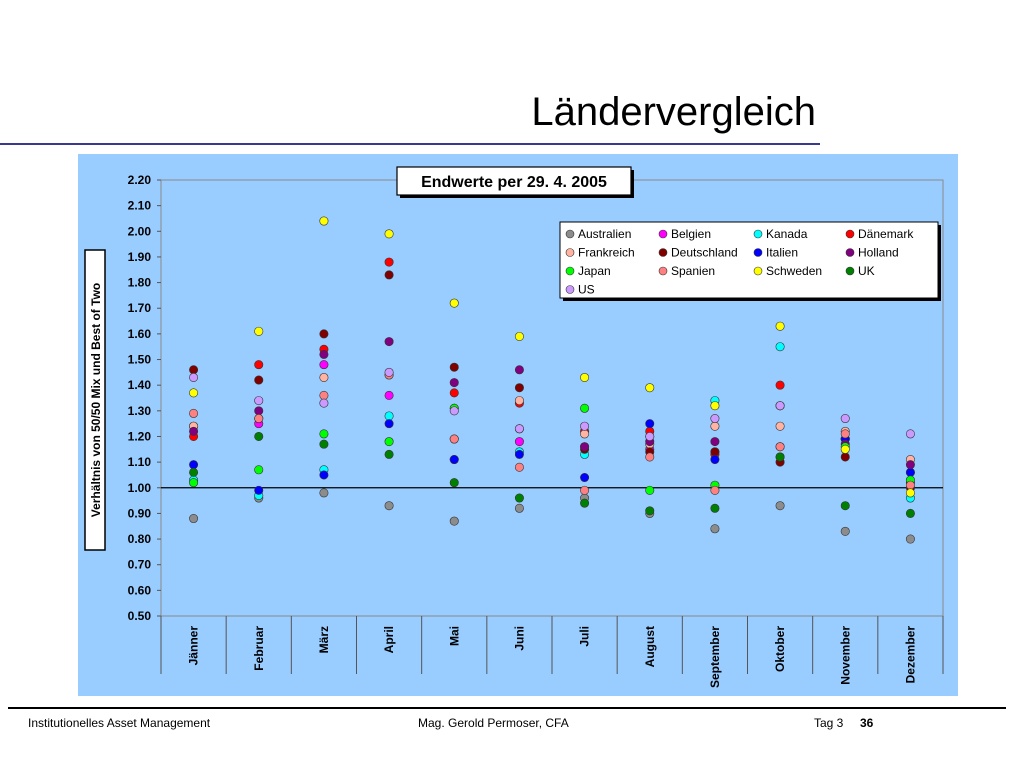 The width and height of the screenshot is (1024, 768). I want to click on x-tick-label: Jänner, so click(194, 646).